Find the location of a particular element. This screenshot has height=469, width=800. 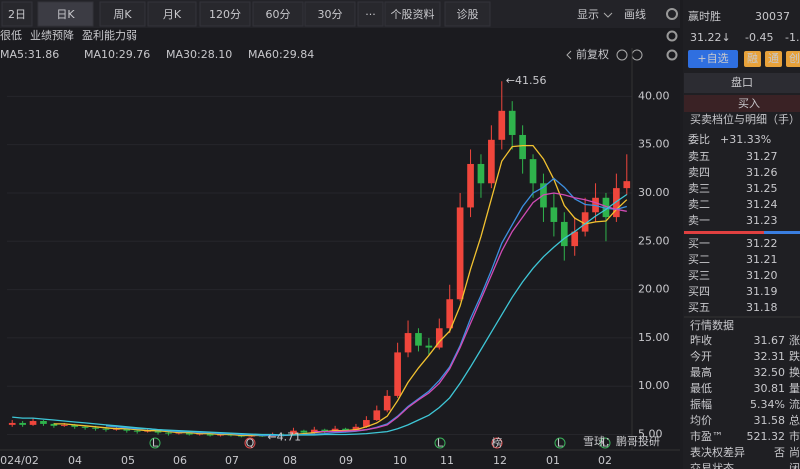

toolbar-tab: 2日 is located at coordinates (17, 14).